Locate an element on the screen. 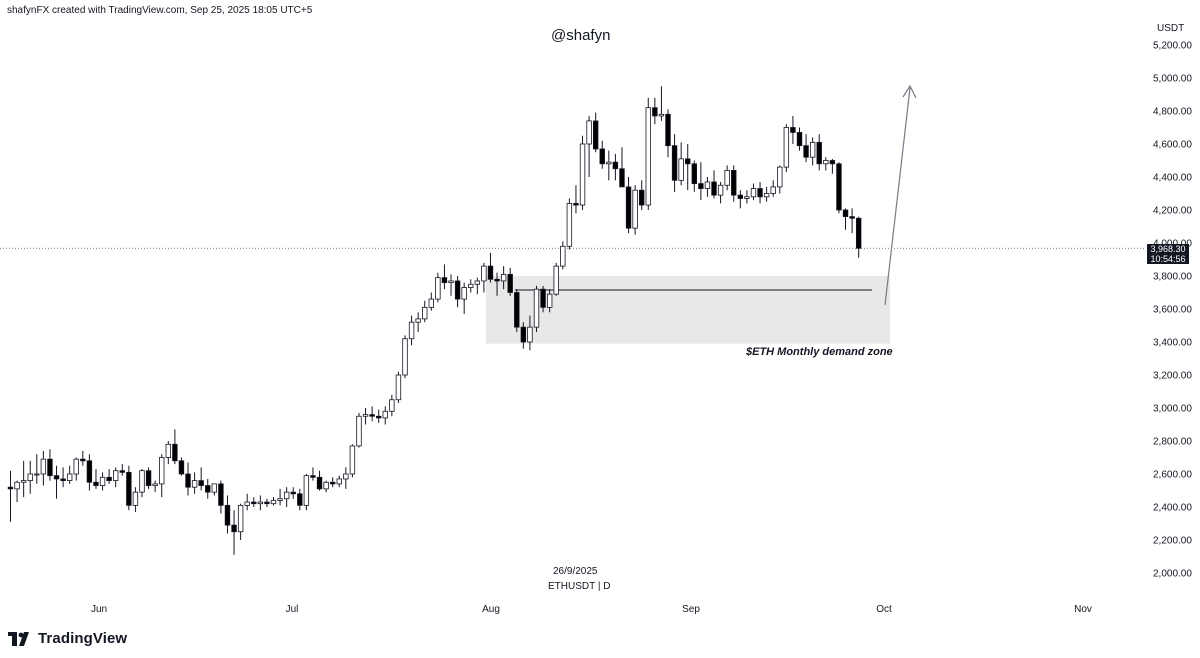 This screenshot has width=1200, height=658. tradingview-brand: TradingView is located at coordinates (67, 638).